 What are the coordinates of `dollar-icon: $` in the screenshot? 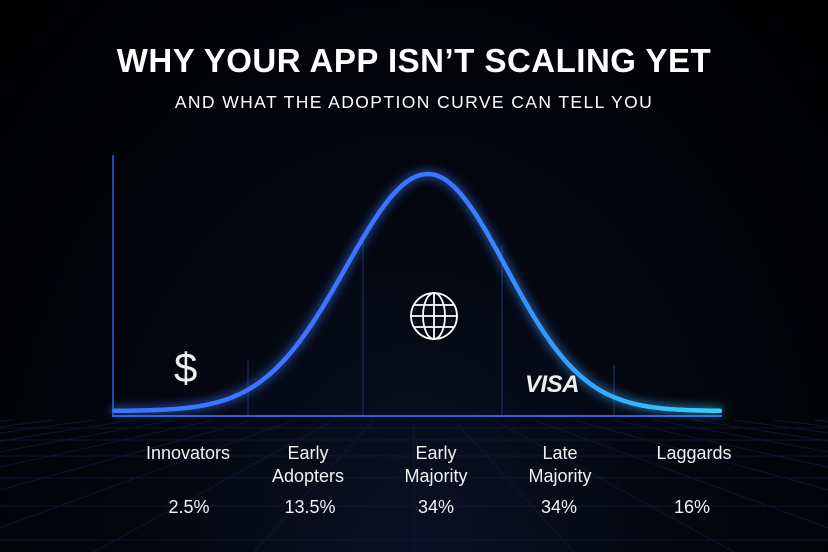 It's located at (186, 367).